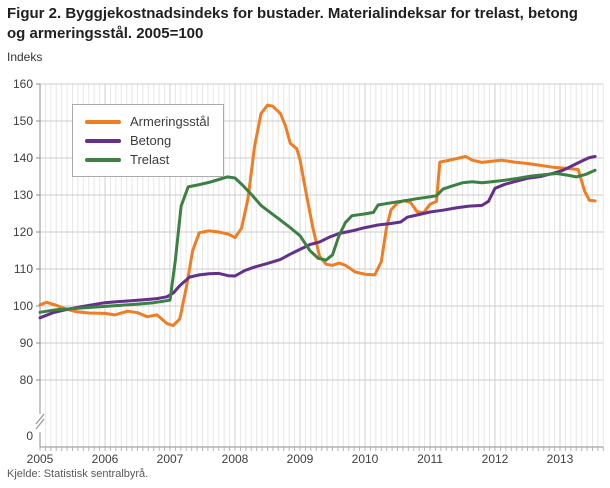 This screenshot has height=488, width=610. I want to click on y-tick-label: 80, so click(27, 380).